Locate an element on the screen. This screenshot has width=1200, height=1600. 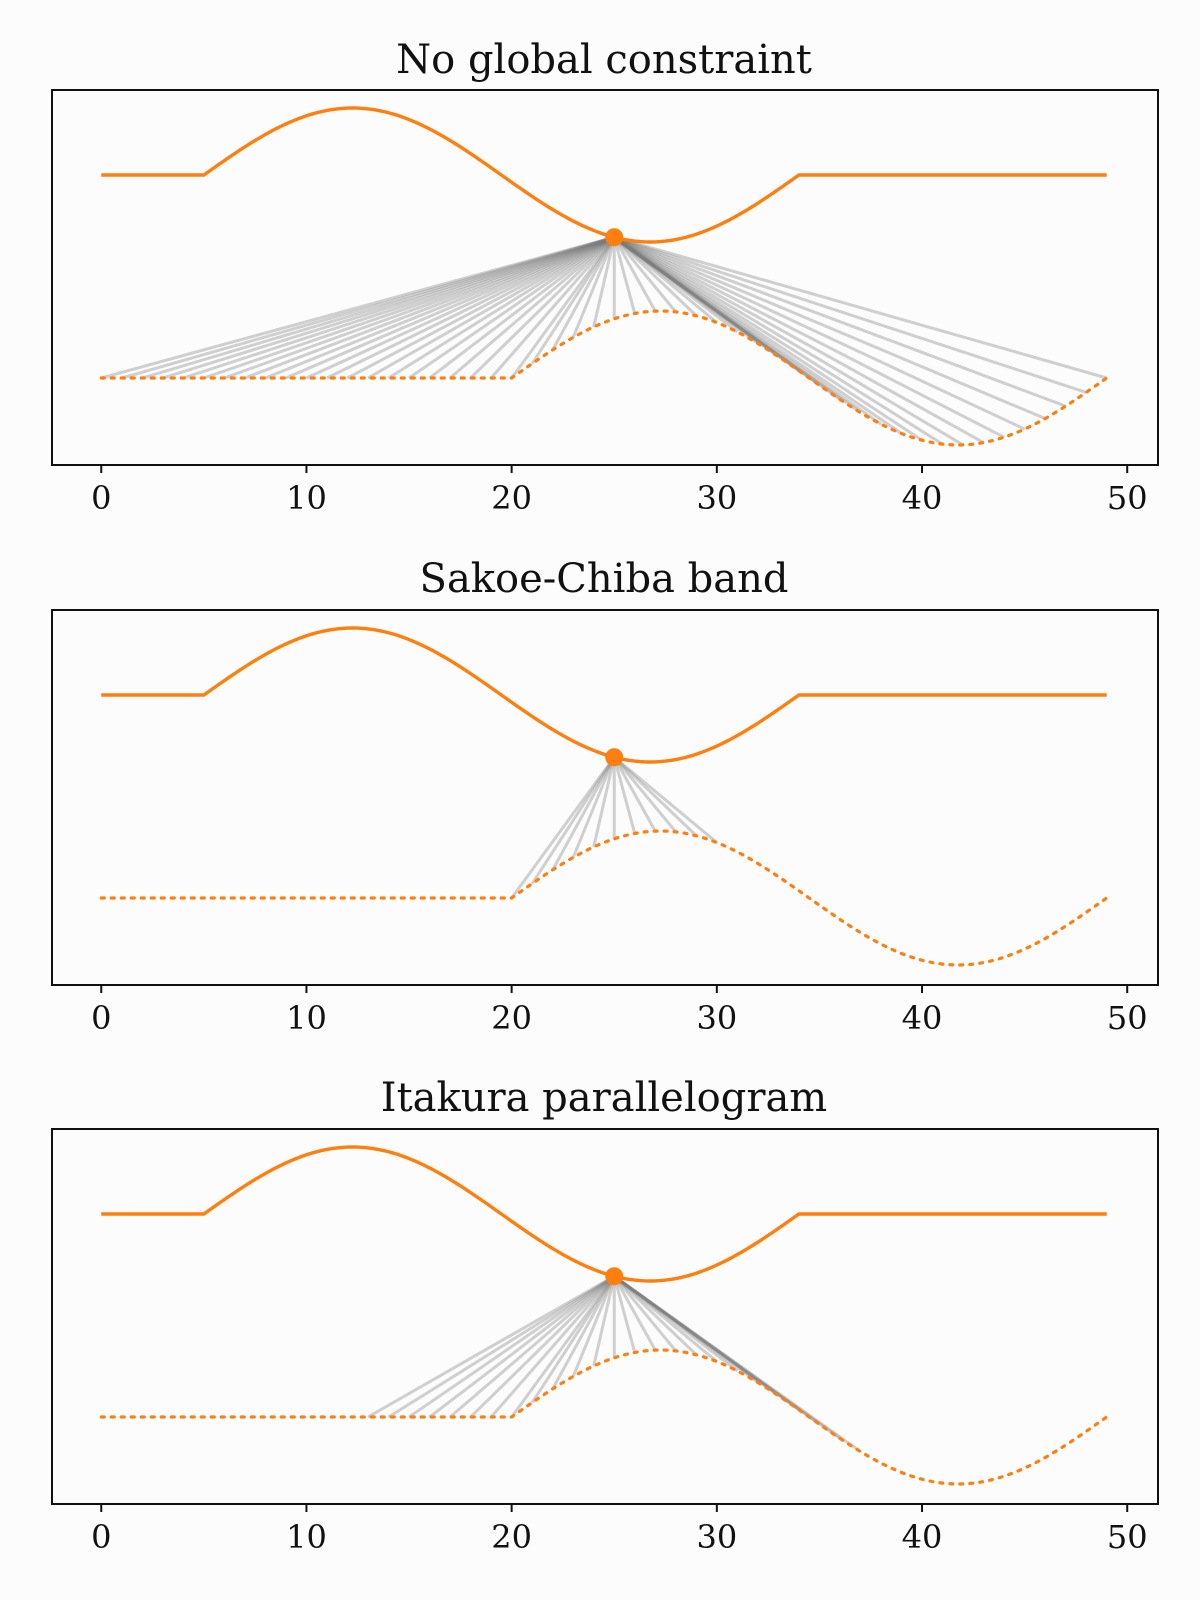
x-tick-label: 40 is located at coordinates (922, 1537).